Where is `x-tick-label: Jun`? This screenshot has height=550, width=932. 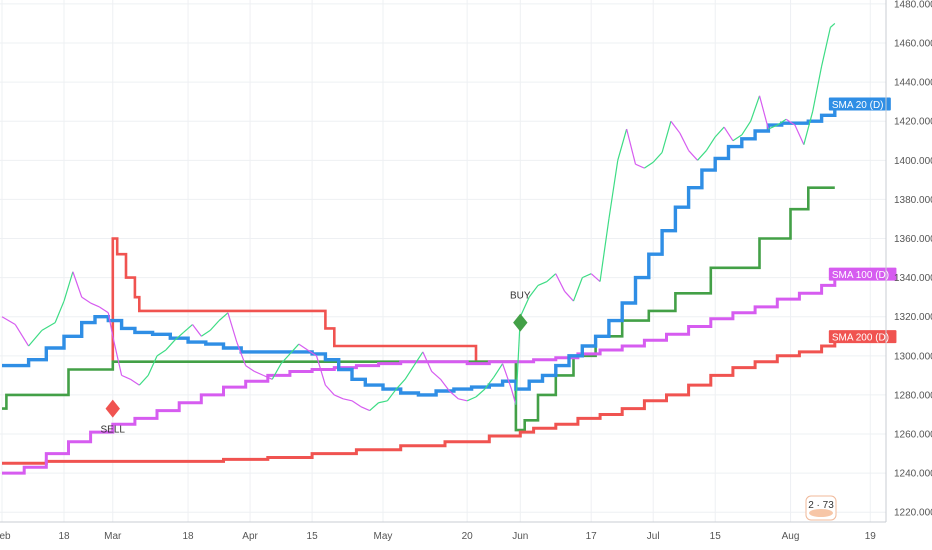 x-tick-label: Jun is located at coordinates (520, 536).